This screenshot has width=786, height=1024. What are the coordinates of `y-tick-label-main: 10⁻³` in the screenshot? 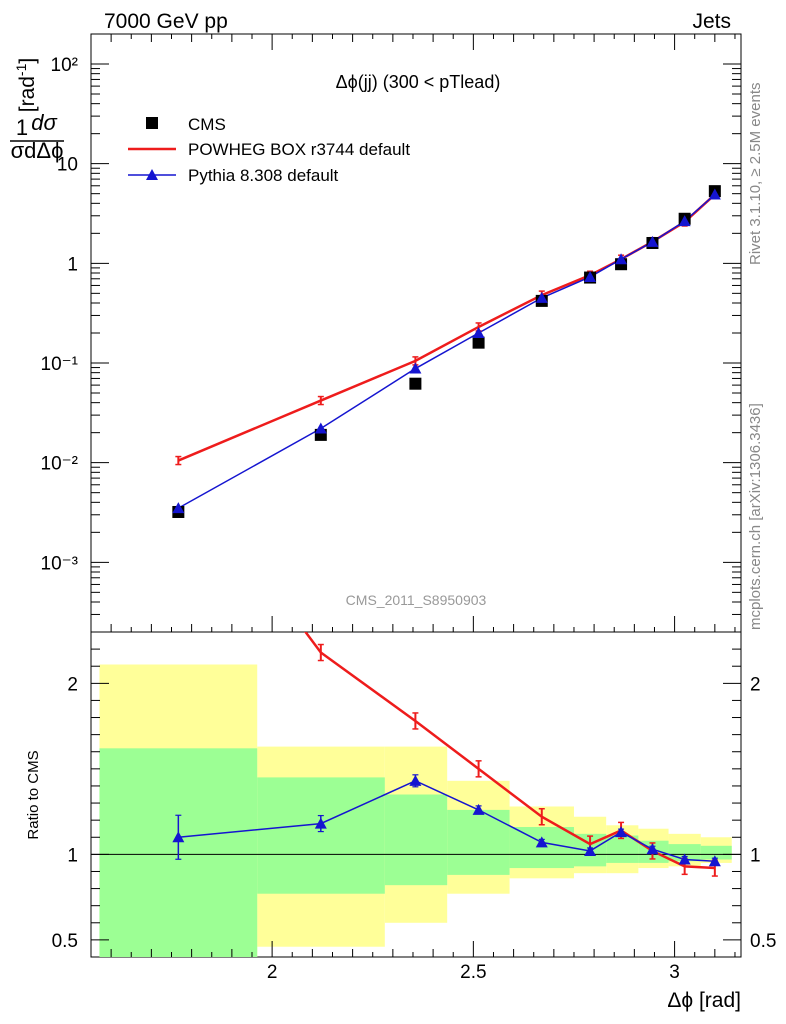 It's located at (60, 563).